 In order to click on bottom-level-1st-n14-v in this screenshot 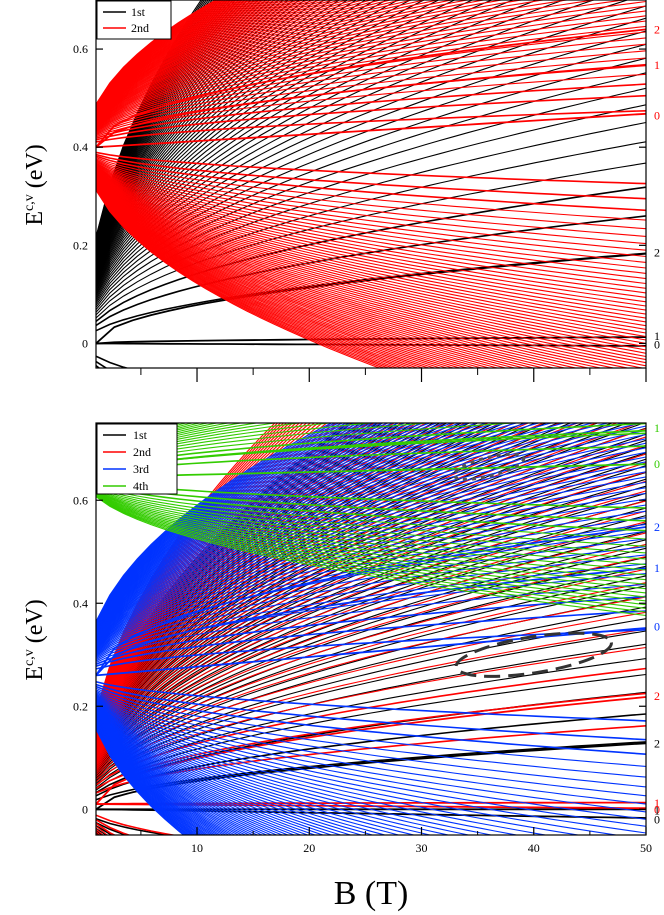, I will do `click(103, 854)`.